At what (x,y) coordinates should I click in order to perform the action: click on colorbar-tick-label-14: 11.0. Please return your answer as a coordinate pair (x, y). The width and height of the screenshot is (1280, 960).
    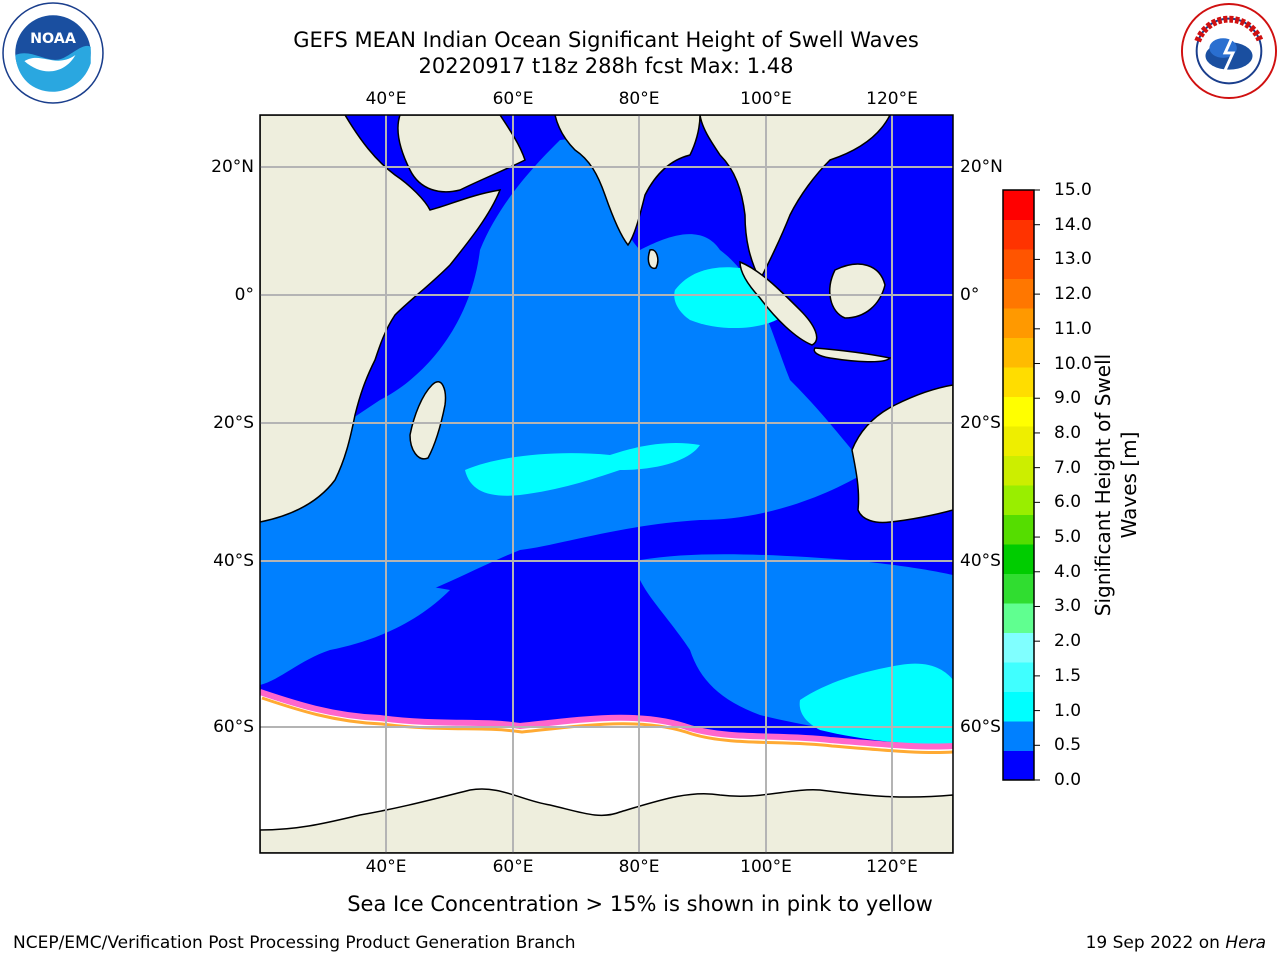
    Looking at the image, I should click on (1073, 328).